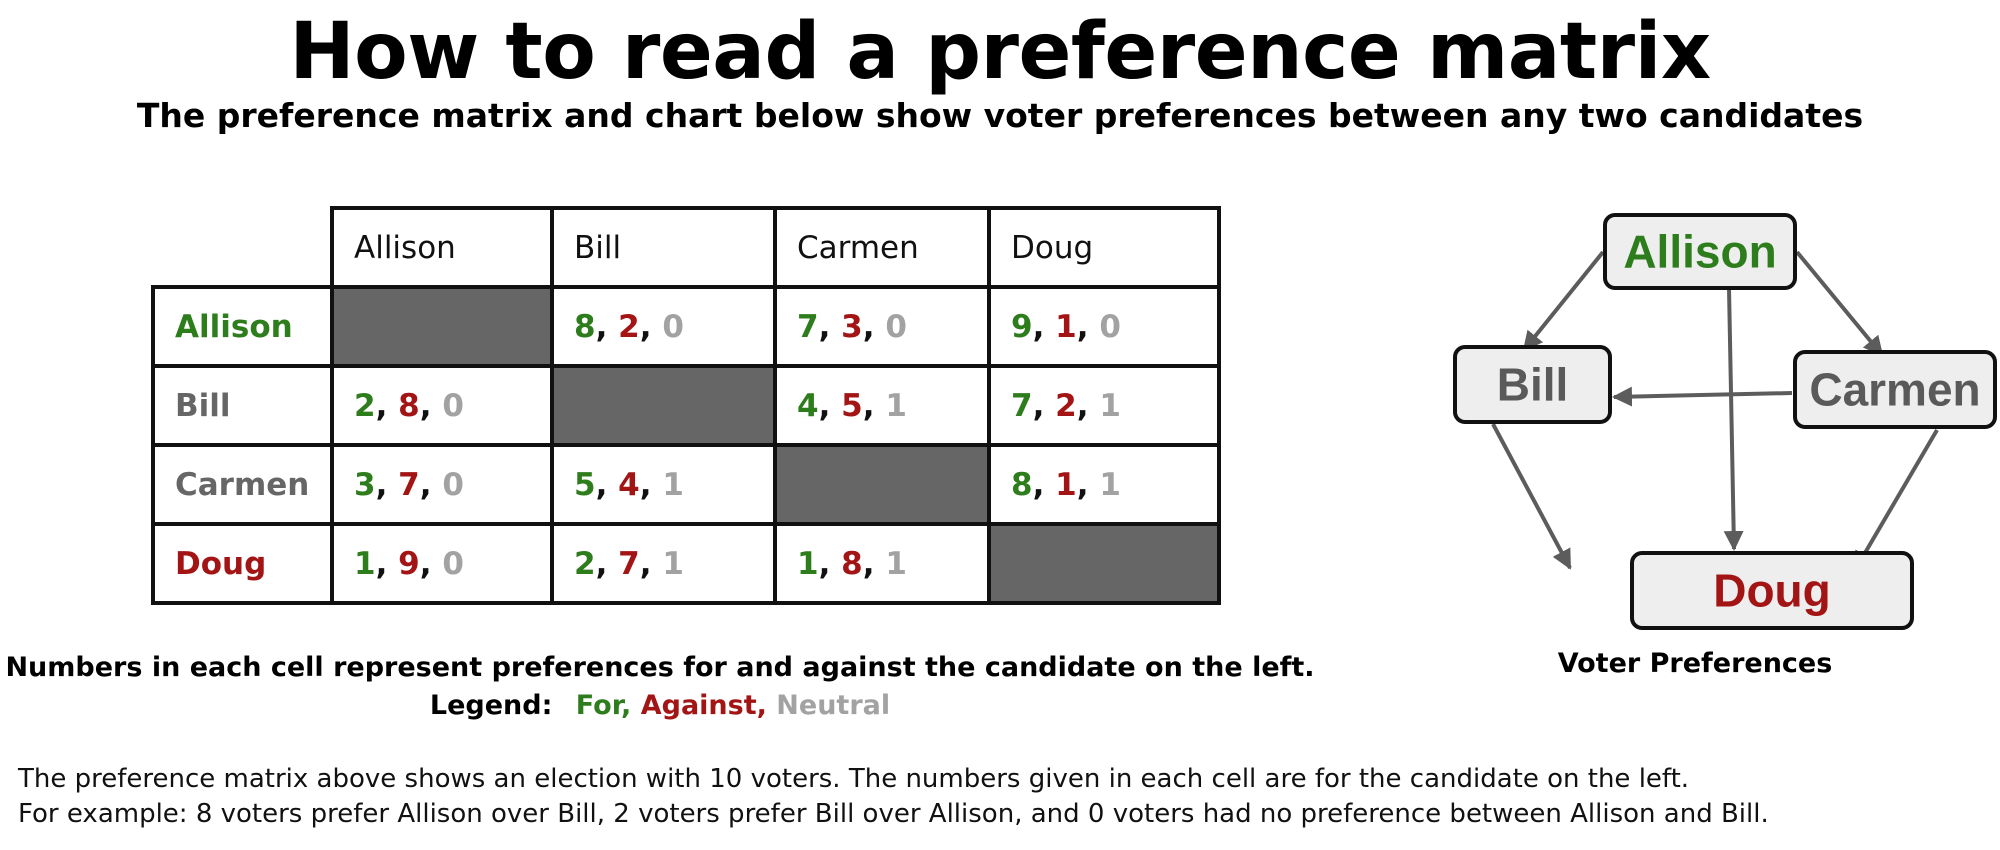  What do you see at coordinates (833, 705) in the screenshot?
I see `legend-neutral: Neutral` at bounding box center [833, 705].